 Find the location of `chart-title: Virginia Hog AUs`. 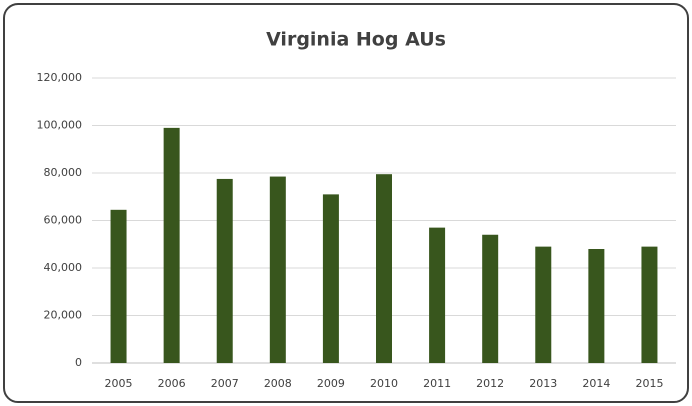

chart-title: Virginia Hog AUs is located at coordinates (356, 40).